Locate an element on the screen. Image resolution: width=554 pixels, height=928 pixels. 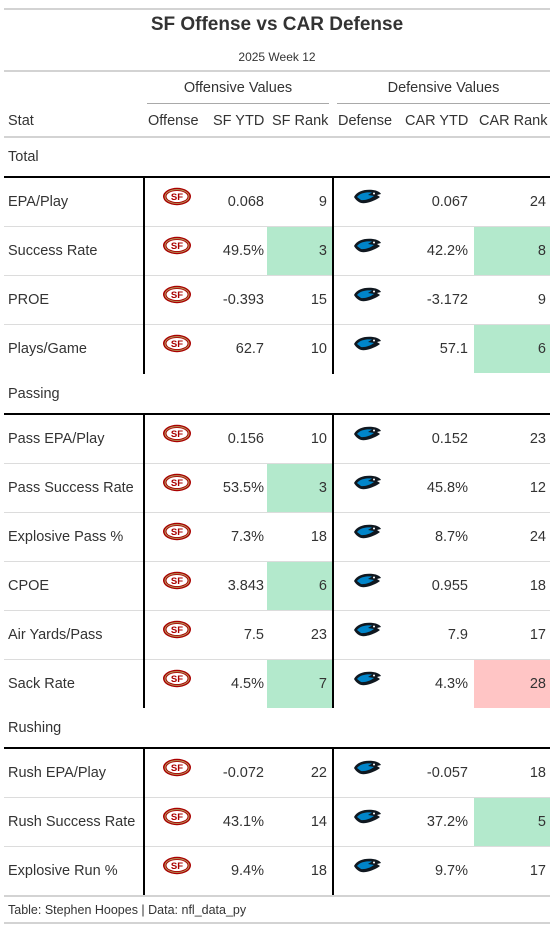
car-ytd-value: 0.152 is located at coordinates (449, 439).